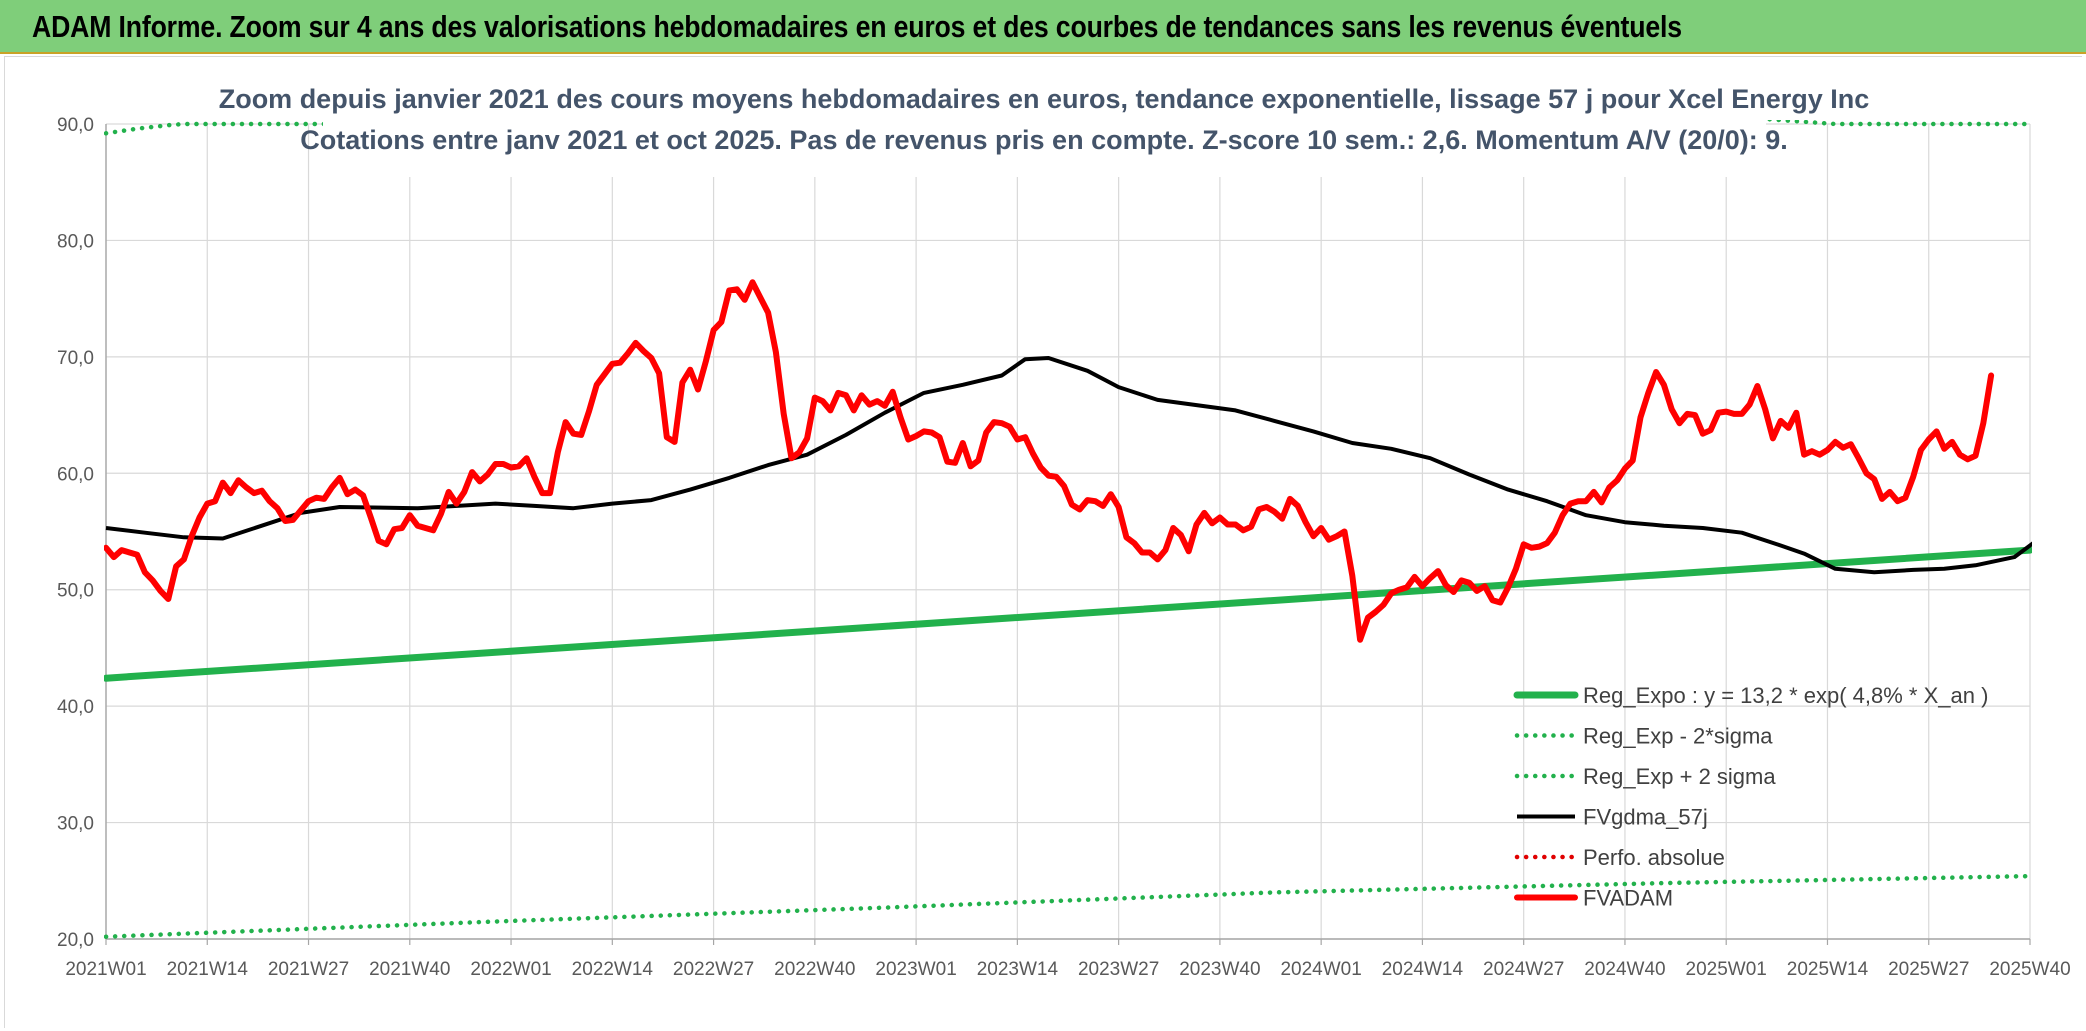  Describe the element at coordinates (1785, 695) in the screenshot. I see `legend-label-0: Reg_Expo : y = 13,2 * exp( 4,8% * X_an )` at that location.